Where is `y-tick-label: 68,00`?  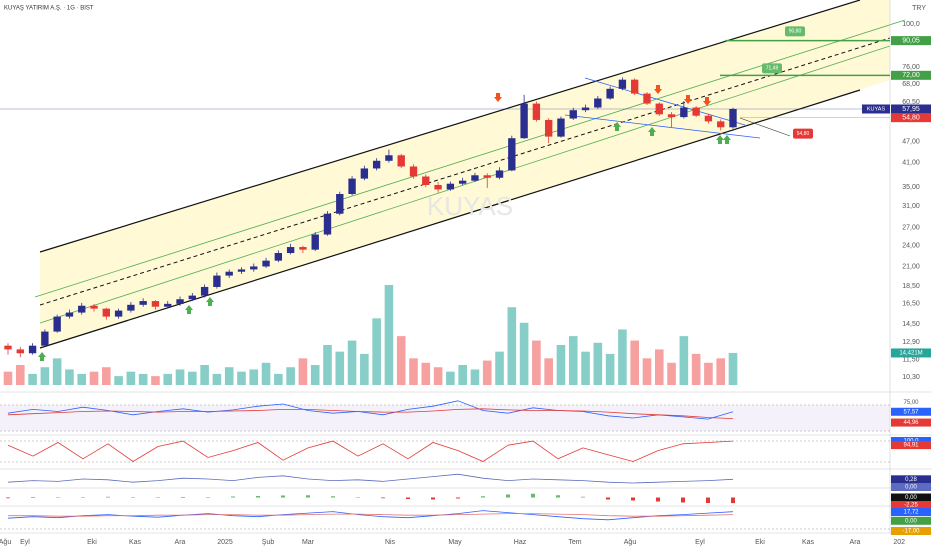 y-tick-label: 68,00 is located at coordinates (911, 84).